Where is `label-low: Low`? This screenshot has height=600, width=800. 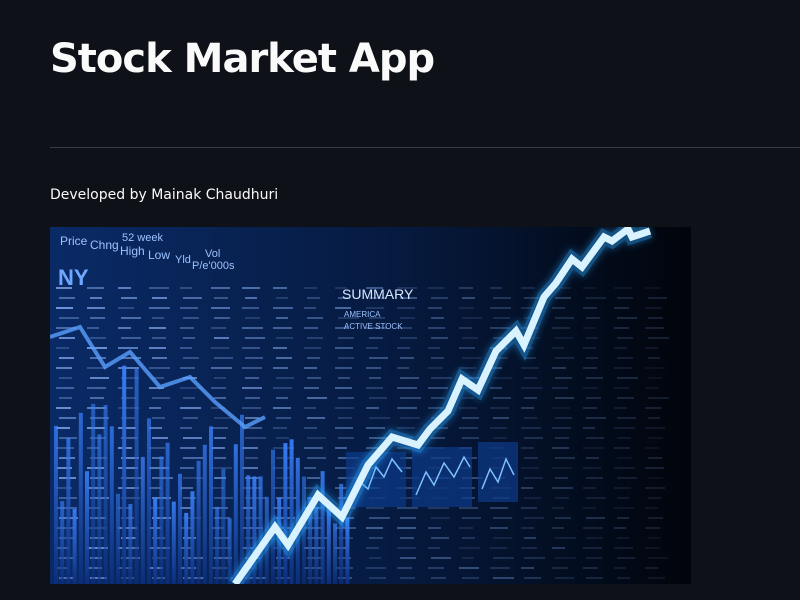
label-low: Low is located at coordinates (159, 255).